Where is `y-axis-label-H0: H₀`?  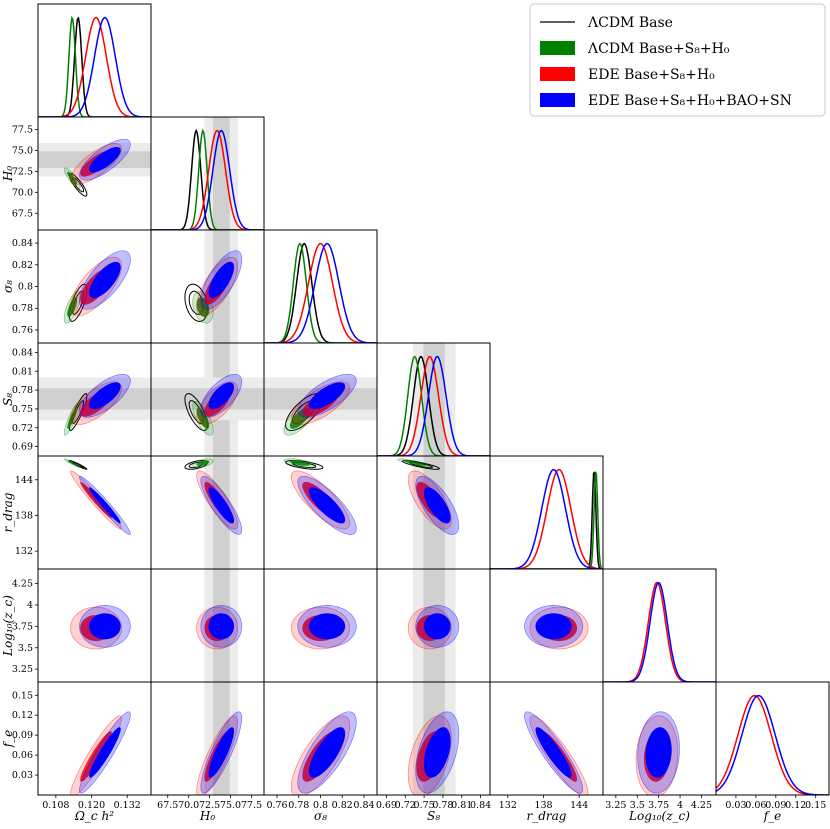 y-axis-label-H0: H₀ is located at coordinates (8, 174).